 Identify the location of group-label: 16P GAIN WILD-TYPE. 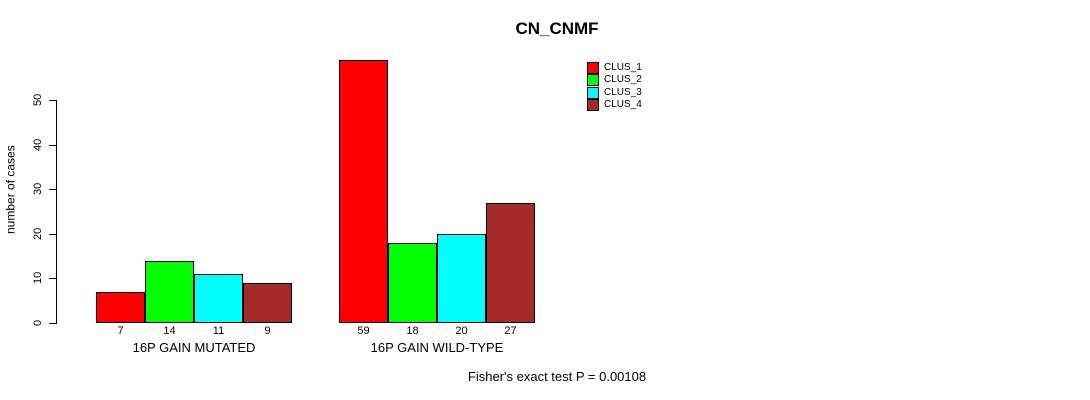
(437, 347).